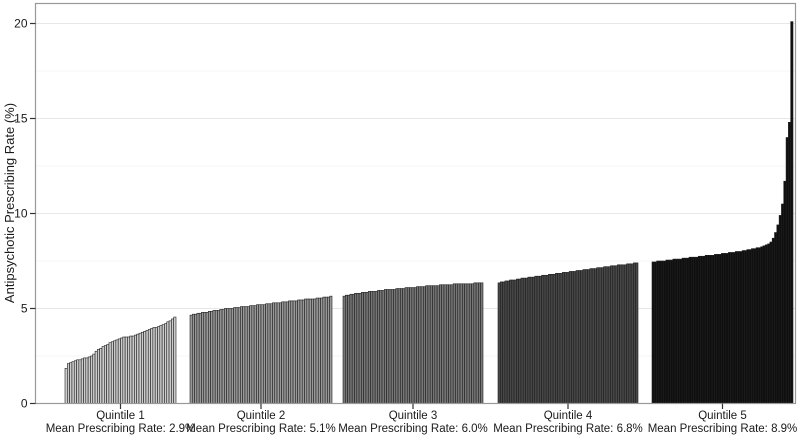 Image resolution: width=800 pixels, height=436 pixels. Describe the element at coordinates (24, 309) in the screenshot. I see `y-tick-label: 5` at that location.